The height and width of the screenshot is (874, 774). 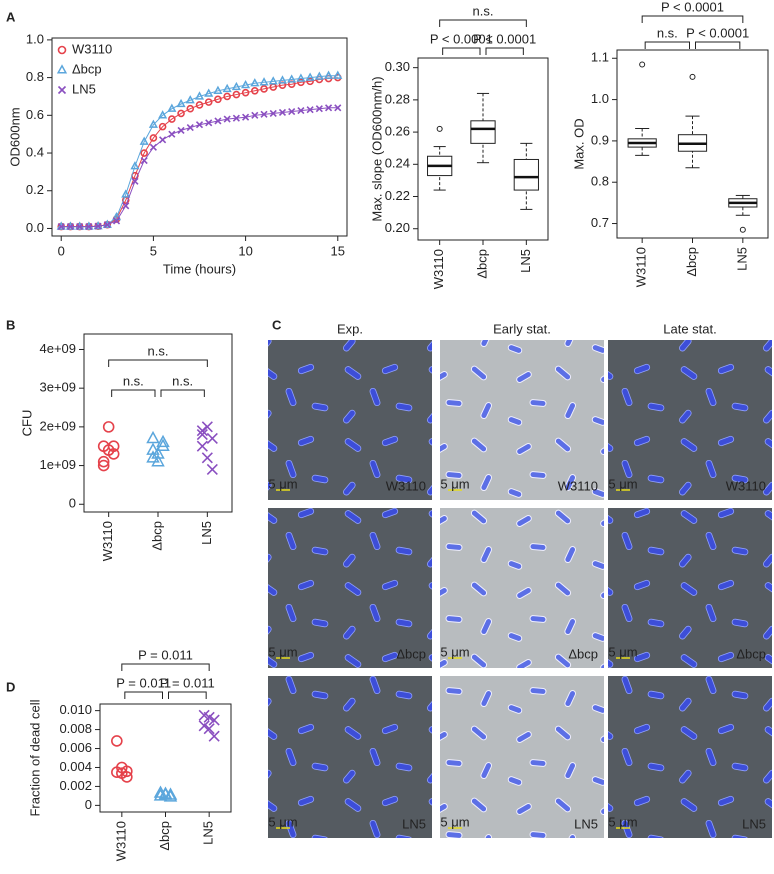 I want to click on y-tick-label: 0, so click(x=72, y=503).